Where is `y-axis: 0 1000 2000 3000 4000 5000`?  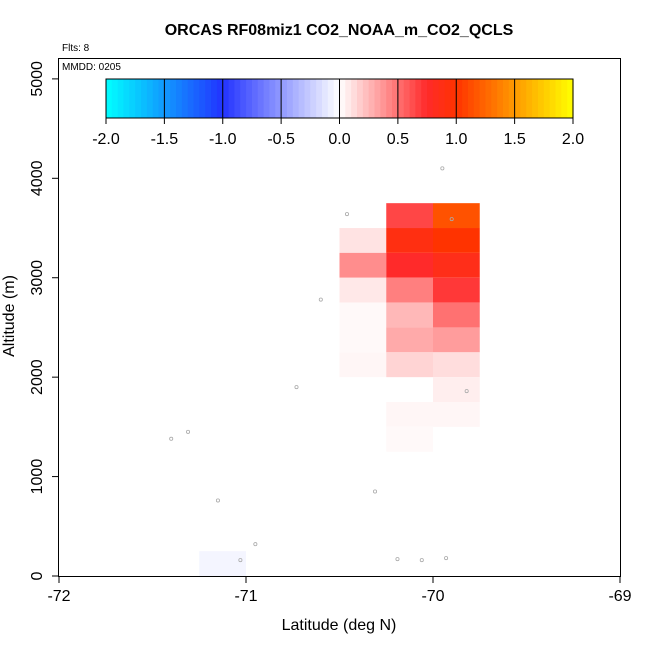
y-axis: 0 1000 2000 3000 4000 5000 is located at coordinates (44, 320).